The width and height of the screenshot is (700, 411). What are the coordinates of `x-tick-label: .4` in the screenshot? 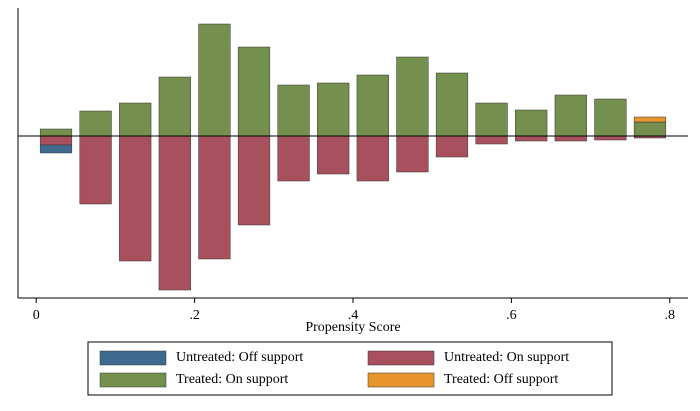 It's located at (353, 315).